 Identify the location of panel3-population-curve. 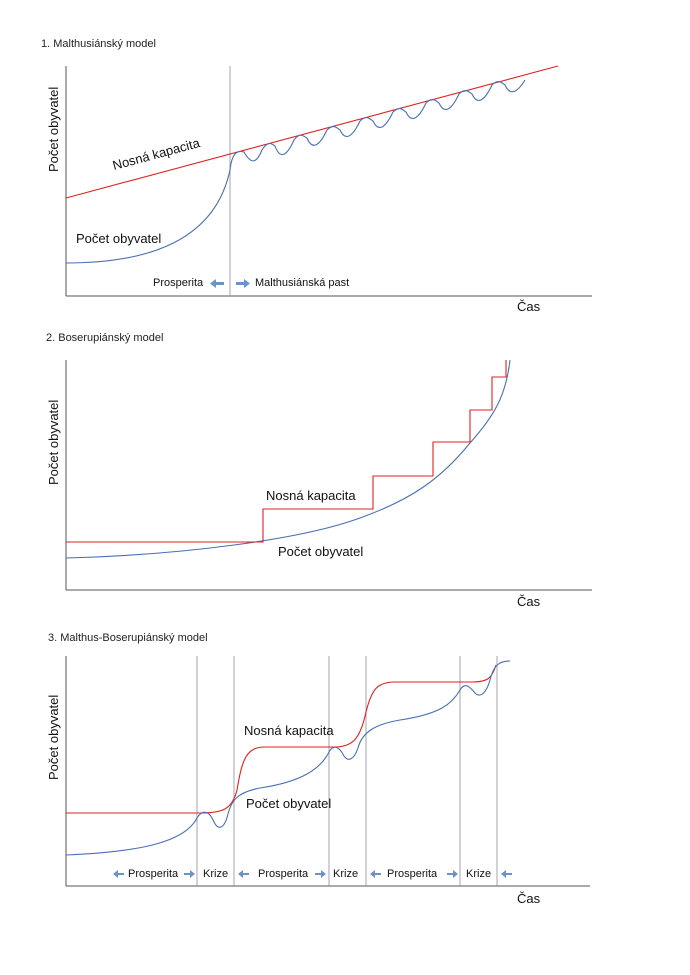
(288, 758).